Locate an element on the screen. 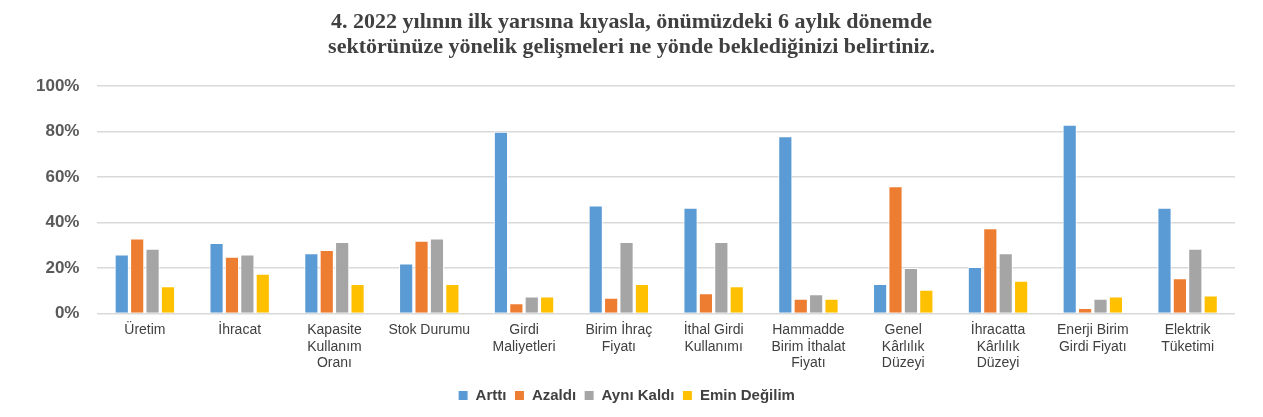  x-tick-label: Genel Kârlılık Düzeyi is located at coordinates (903, 345).